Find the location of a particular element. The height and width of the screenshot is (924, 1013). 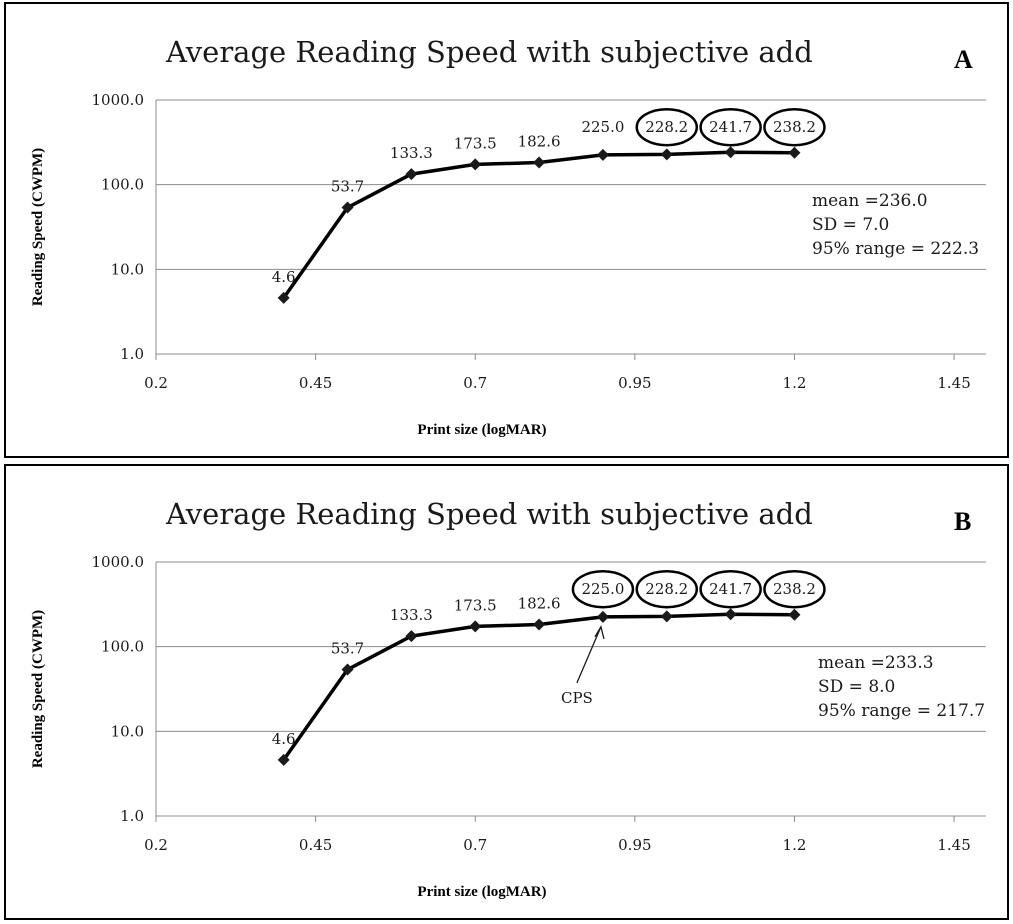

stat-text: 95% range = 222.3 is located at coordinates (895, 249).